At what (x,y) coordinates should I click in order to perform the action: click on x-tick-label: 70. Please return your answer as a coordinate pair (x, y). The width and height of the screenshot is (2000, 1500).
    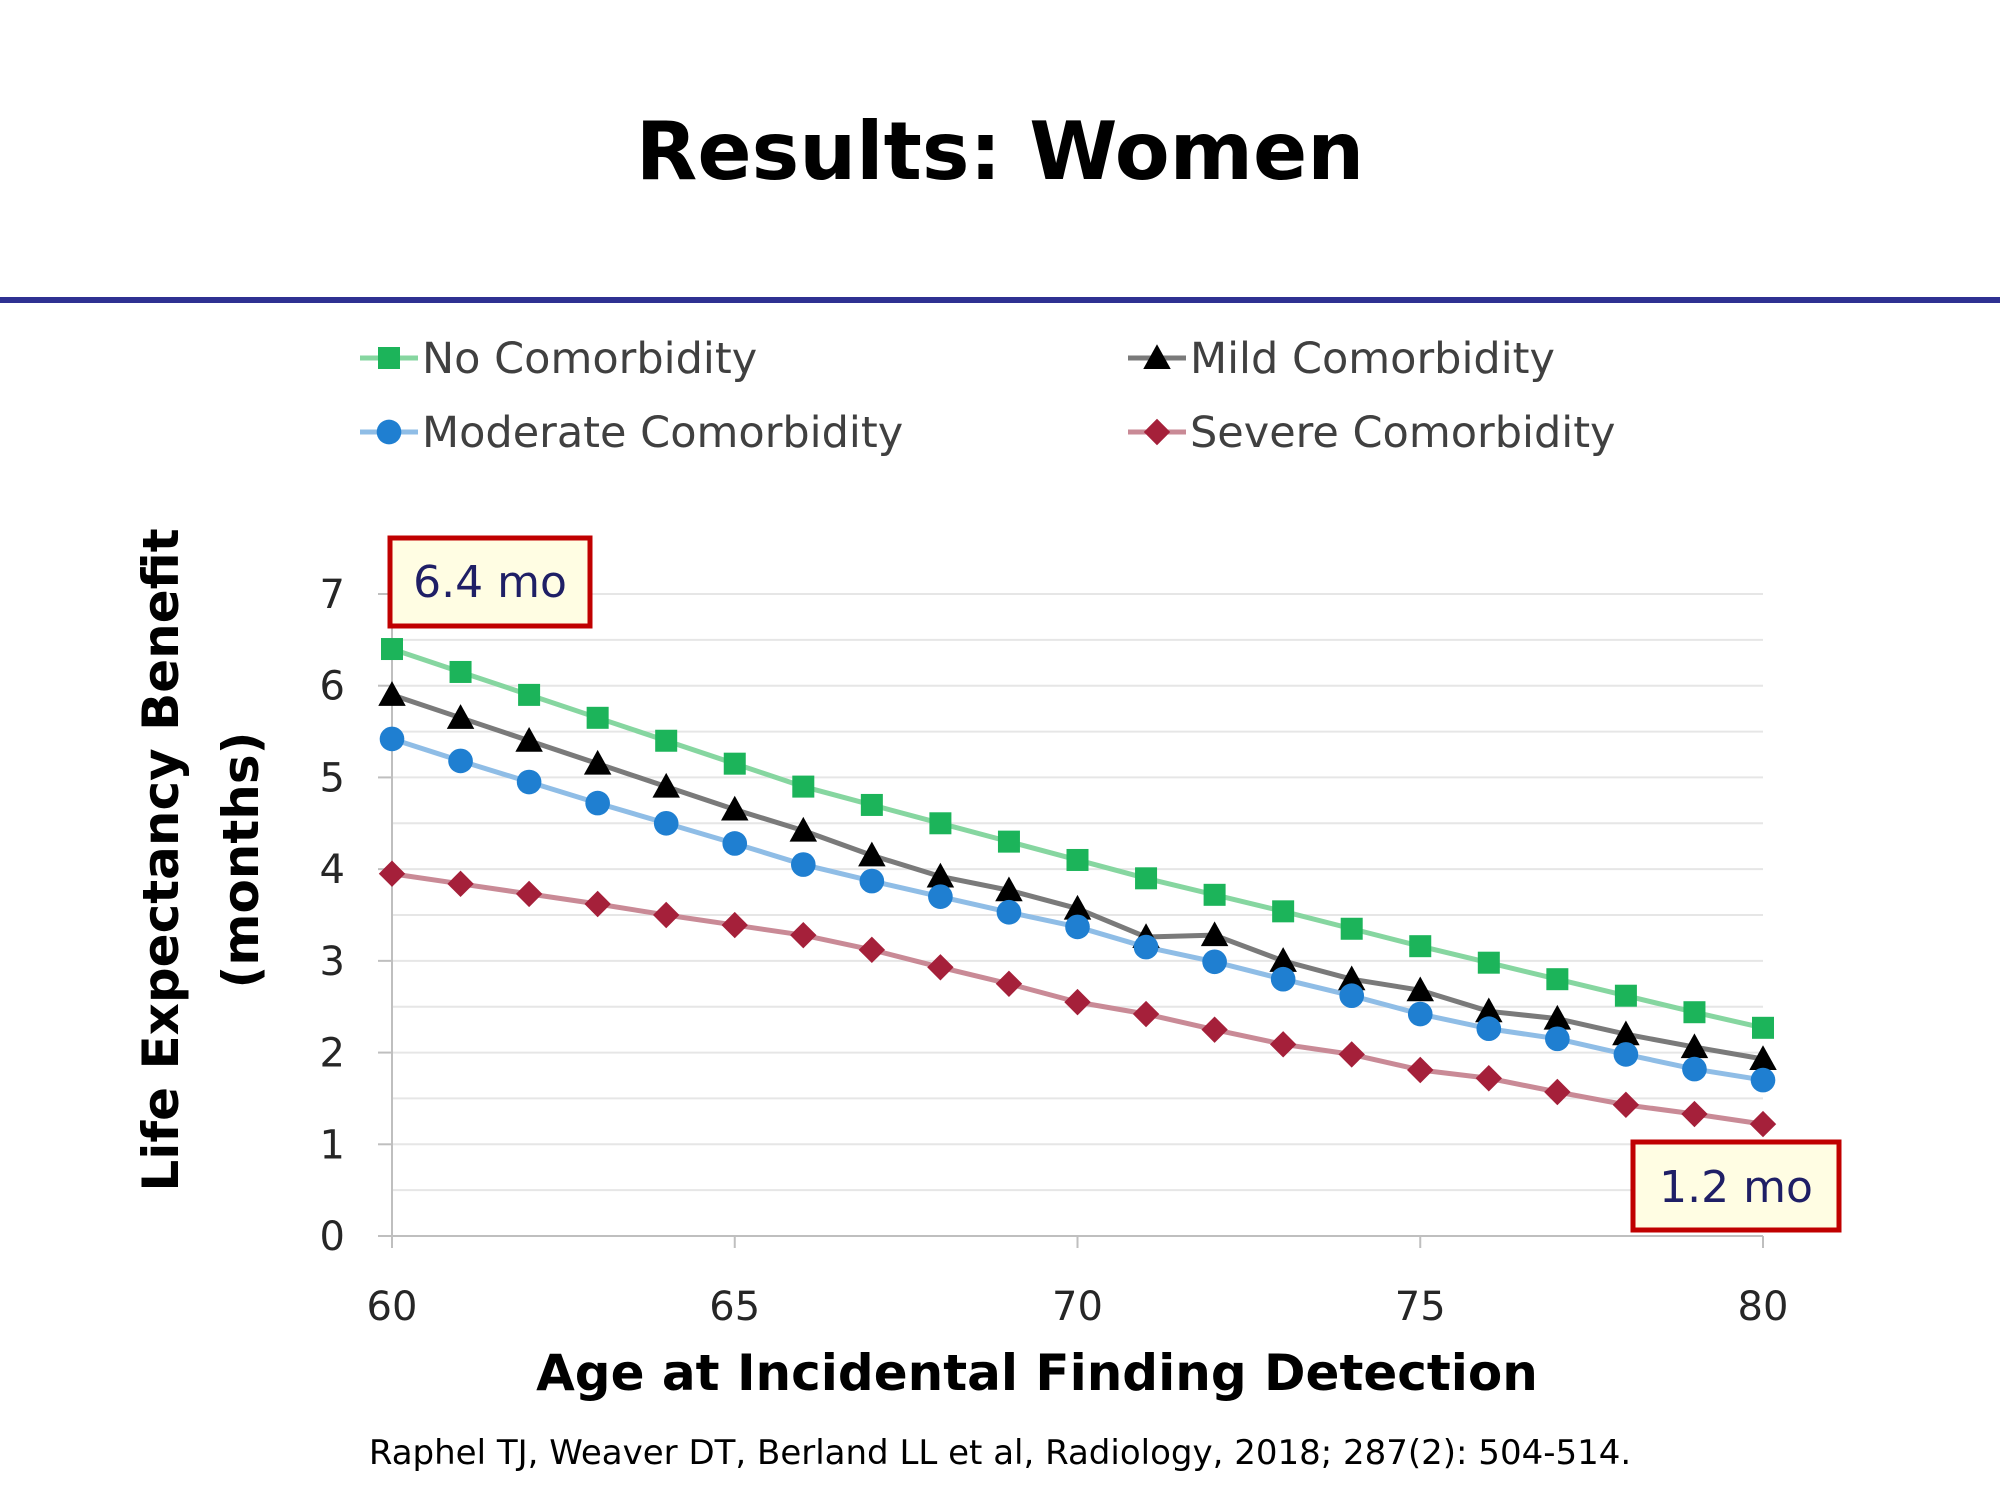
    Looking at the image, I should click on (1077, 1307).